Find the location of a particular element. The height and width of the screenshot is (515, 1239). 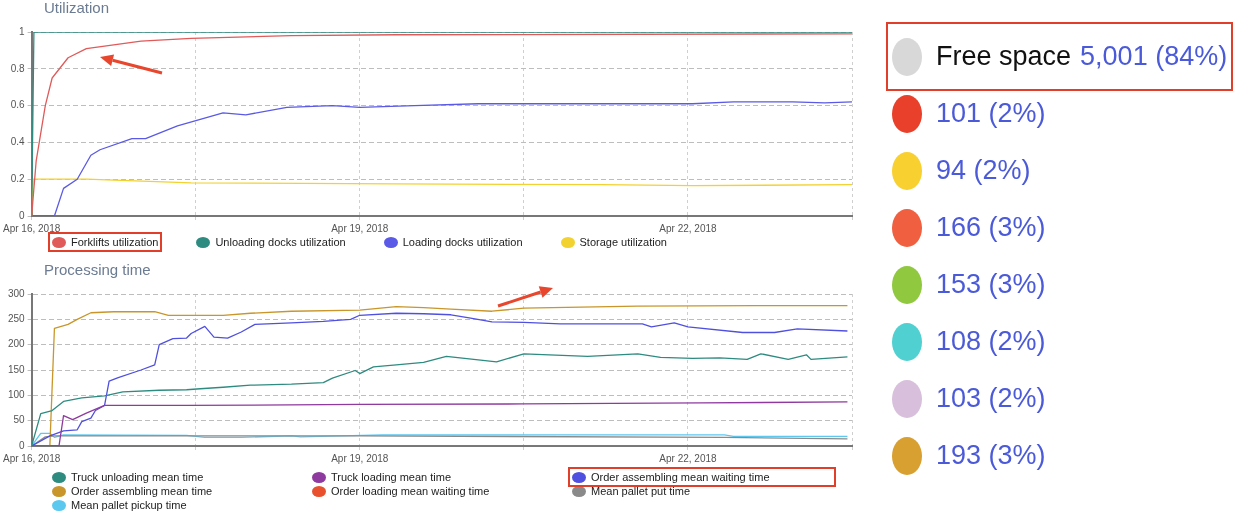

legend-label: Order assembling mean time is located at coordinates (142, 491).